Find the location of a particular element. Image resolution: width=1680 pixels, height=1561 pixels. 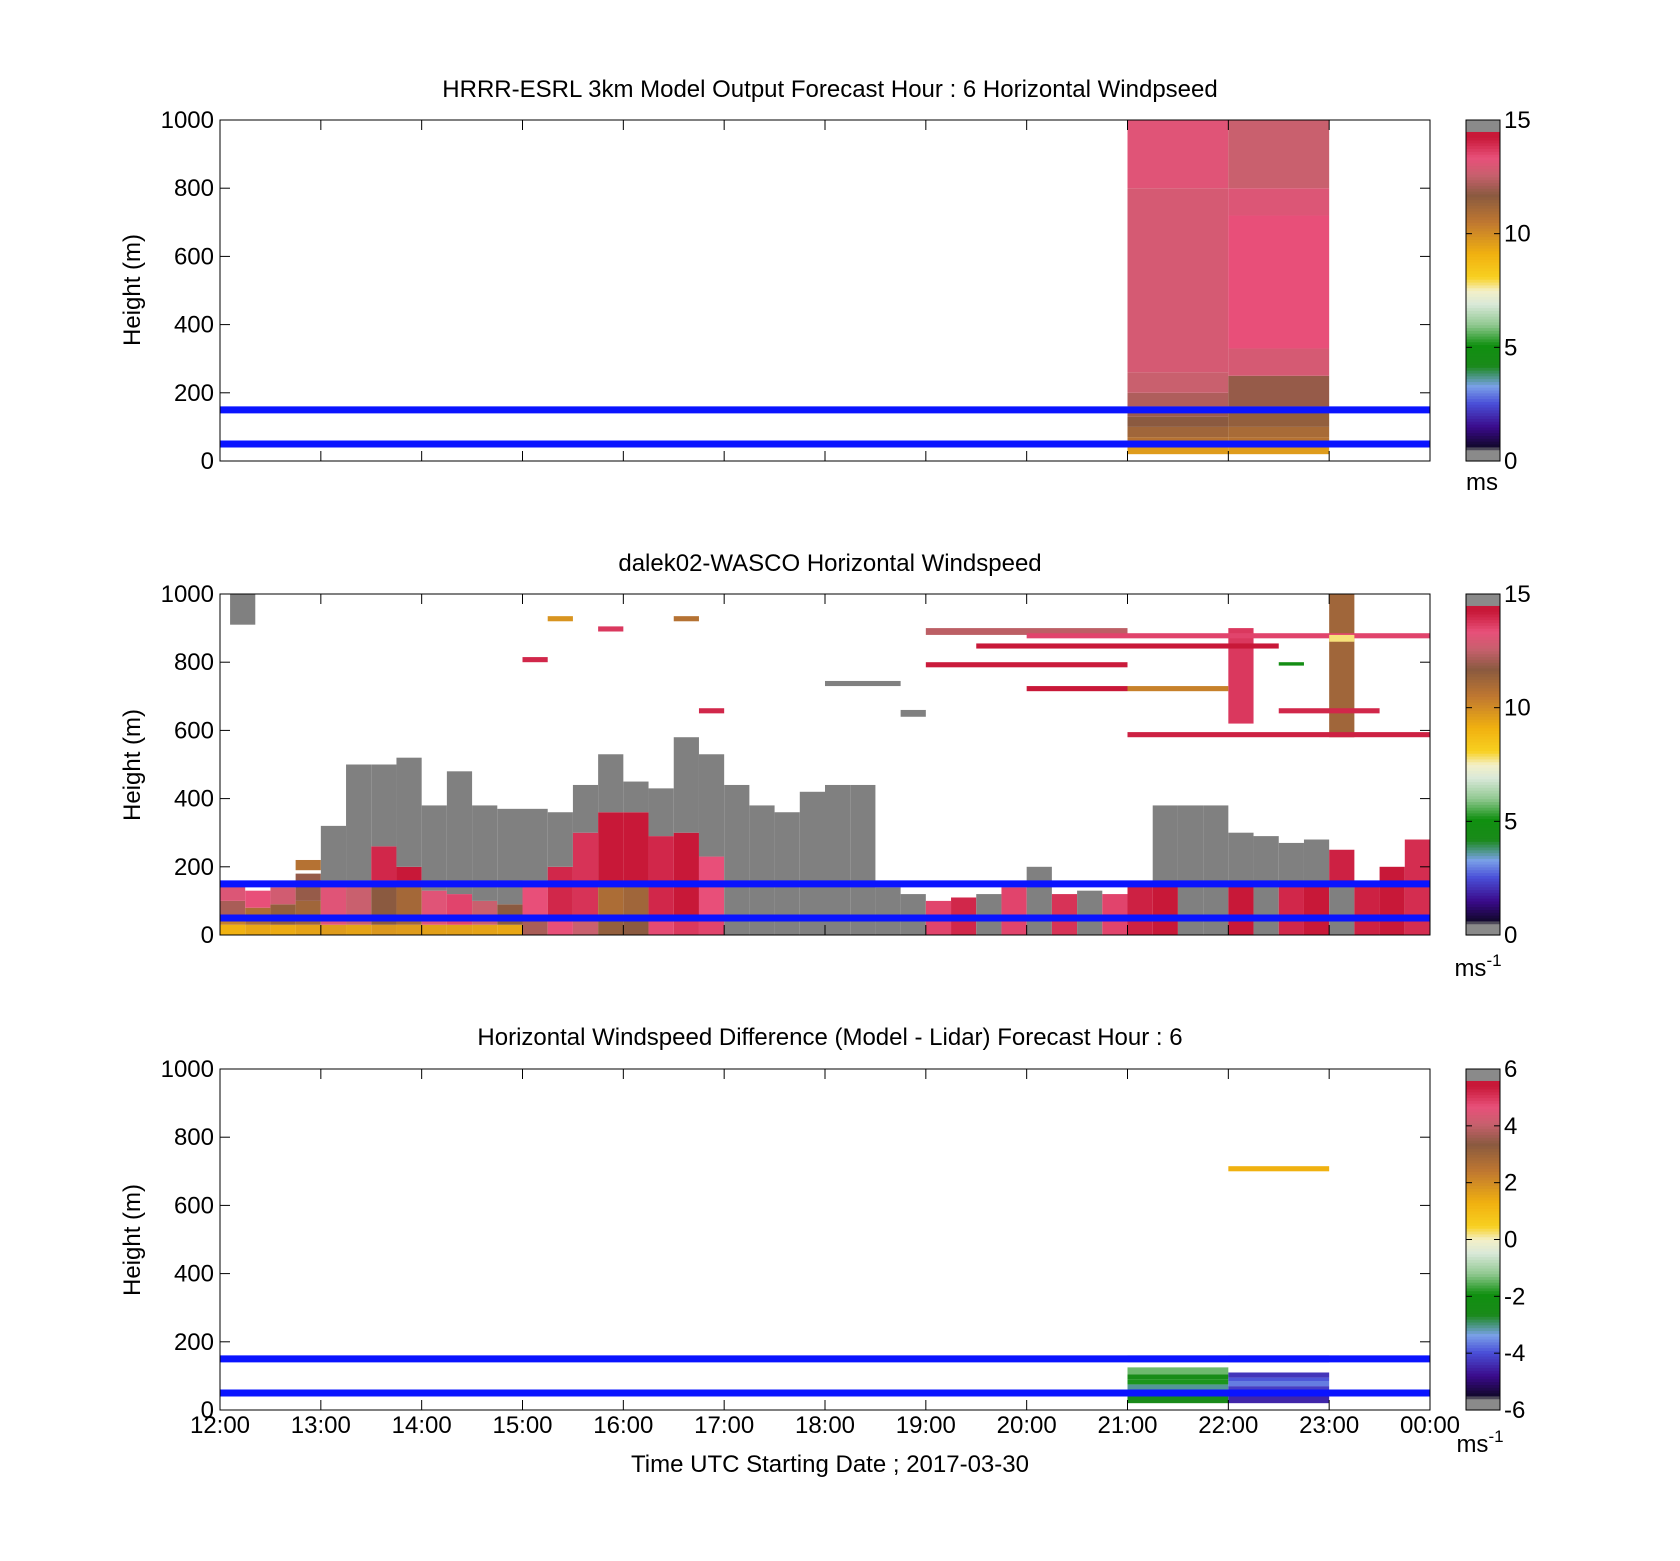

y-tick-label: 600 is located at coordinates (194, 730).